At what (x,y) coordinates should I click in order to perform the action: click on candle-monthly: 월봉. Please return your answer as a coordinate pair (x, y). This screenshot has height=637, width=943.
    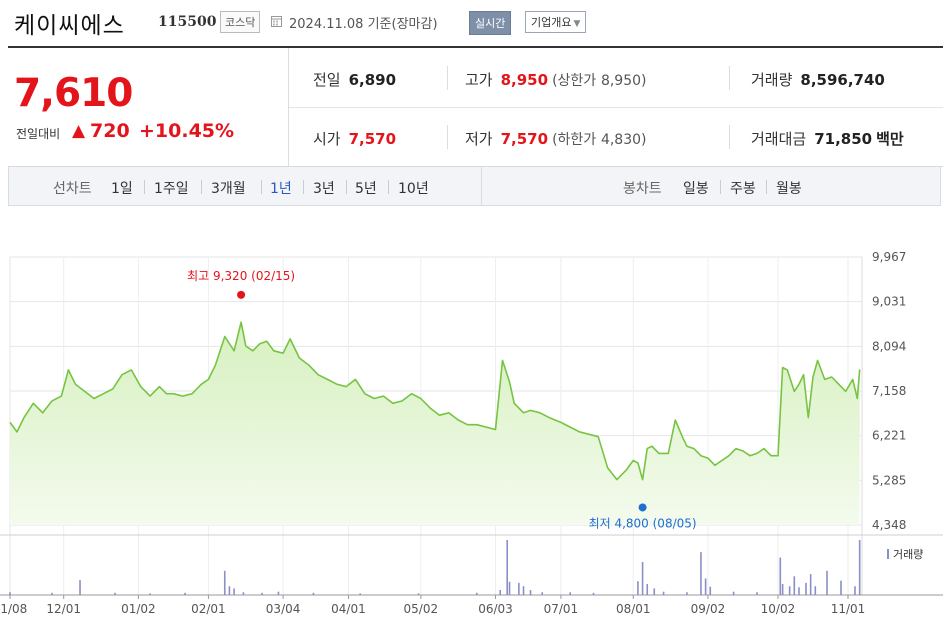
    Looking at the image, I should click on (789, 189).